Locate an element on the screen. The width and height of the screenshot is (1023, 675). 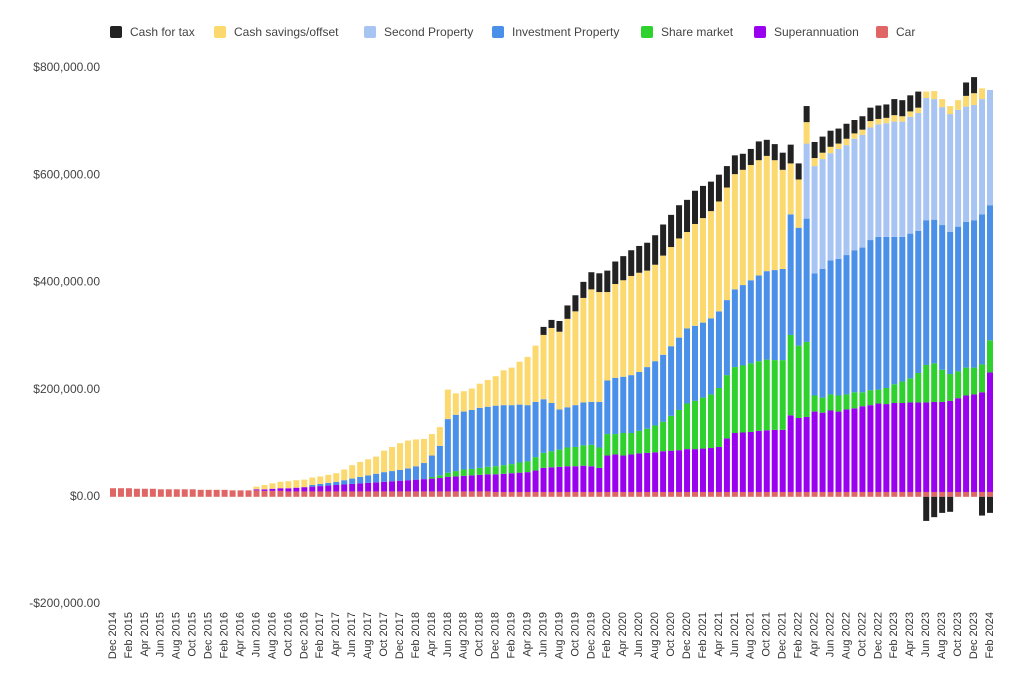
x-tick-label: Oct 2020 is located at coordinates (671, 634).